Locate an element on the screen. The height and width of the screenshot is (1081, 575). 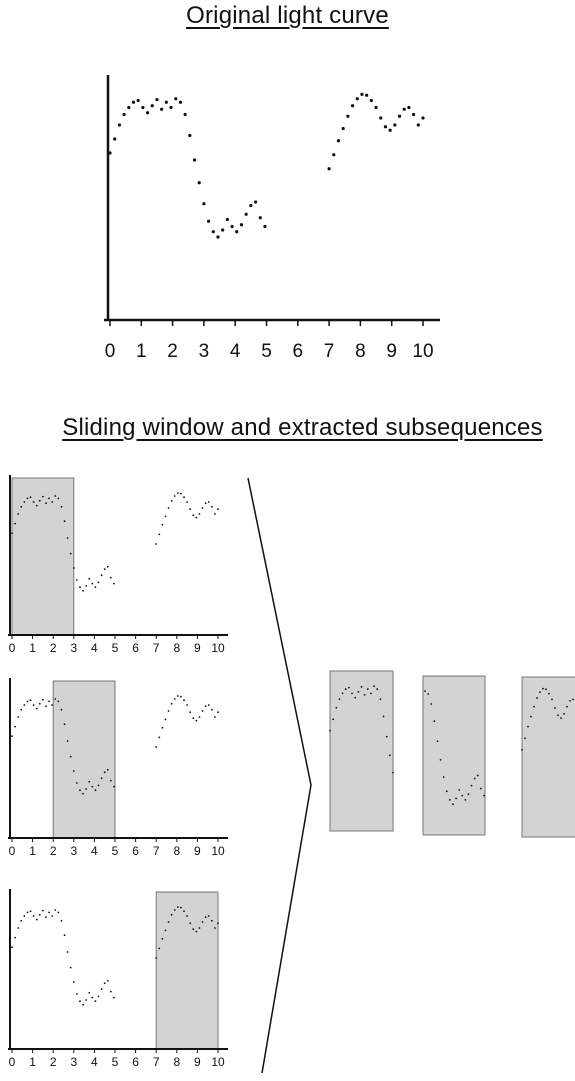
x-tick-label: 6 is located at coordinates (298, 351).